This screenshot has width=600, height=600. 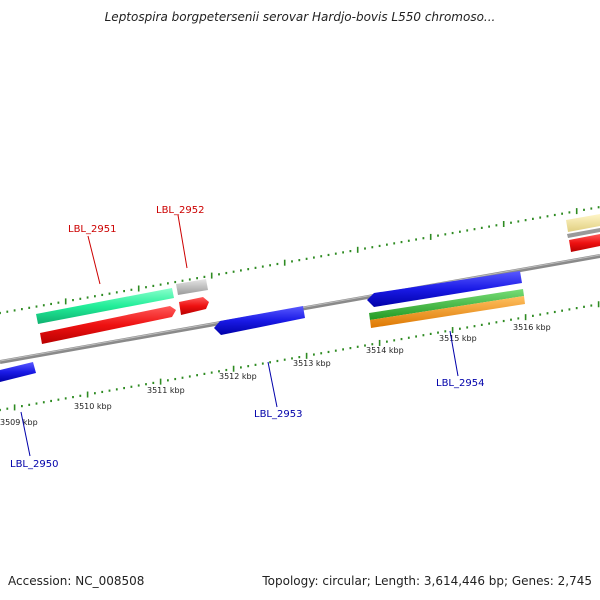 What do you see at coordinates (105, 306) in the screenshot?
I see `rna-feature-mint` at bounding box center [105, 306].